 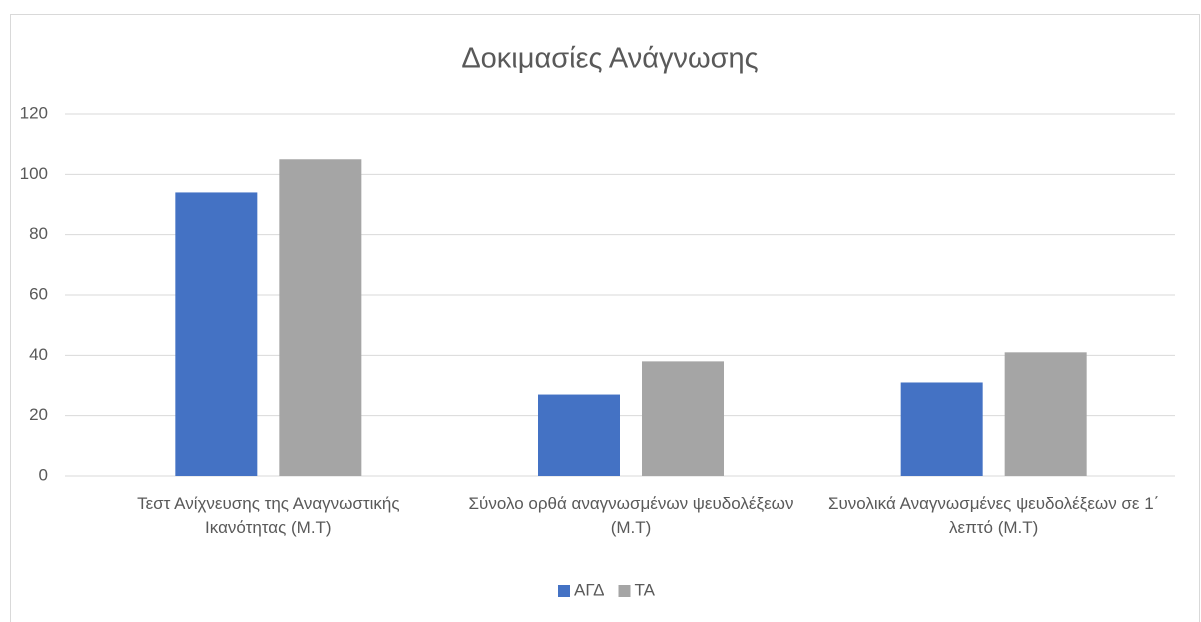 What do you see at coordinates (38, 414) in the screenshot?
I see `y-tick-label: 20` at bounding box center [38, 414].